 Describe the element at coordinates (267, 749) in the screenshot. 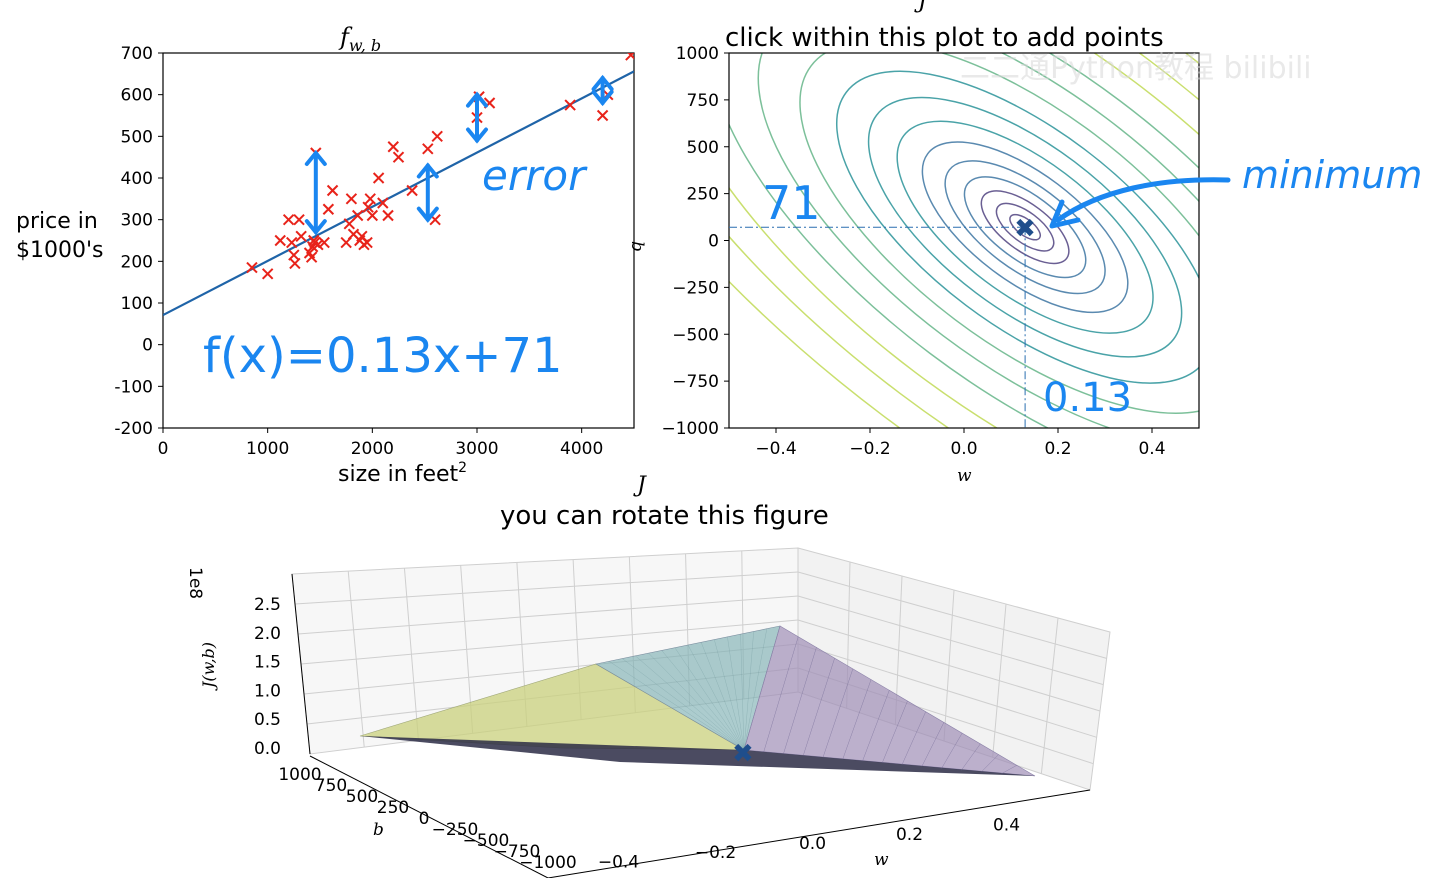

I see `z-tick-label: 0.0` at that location.